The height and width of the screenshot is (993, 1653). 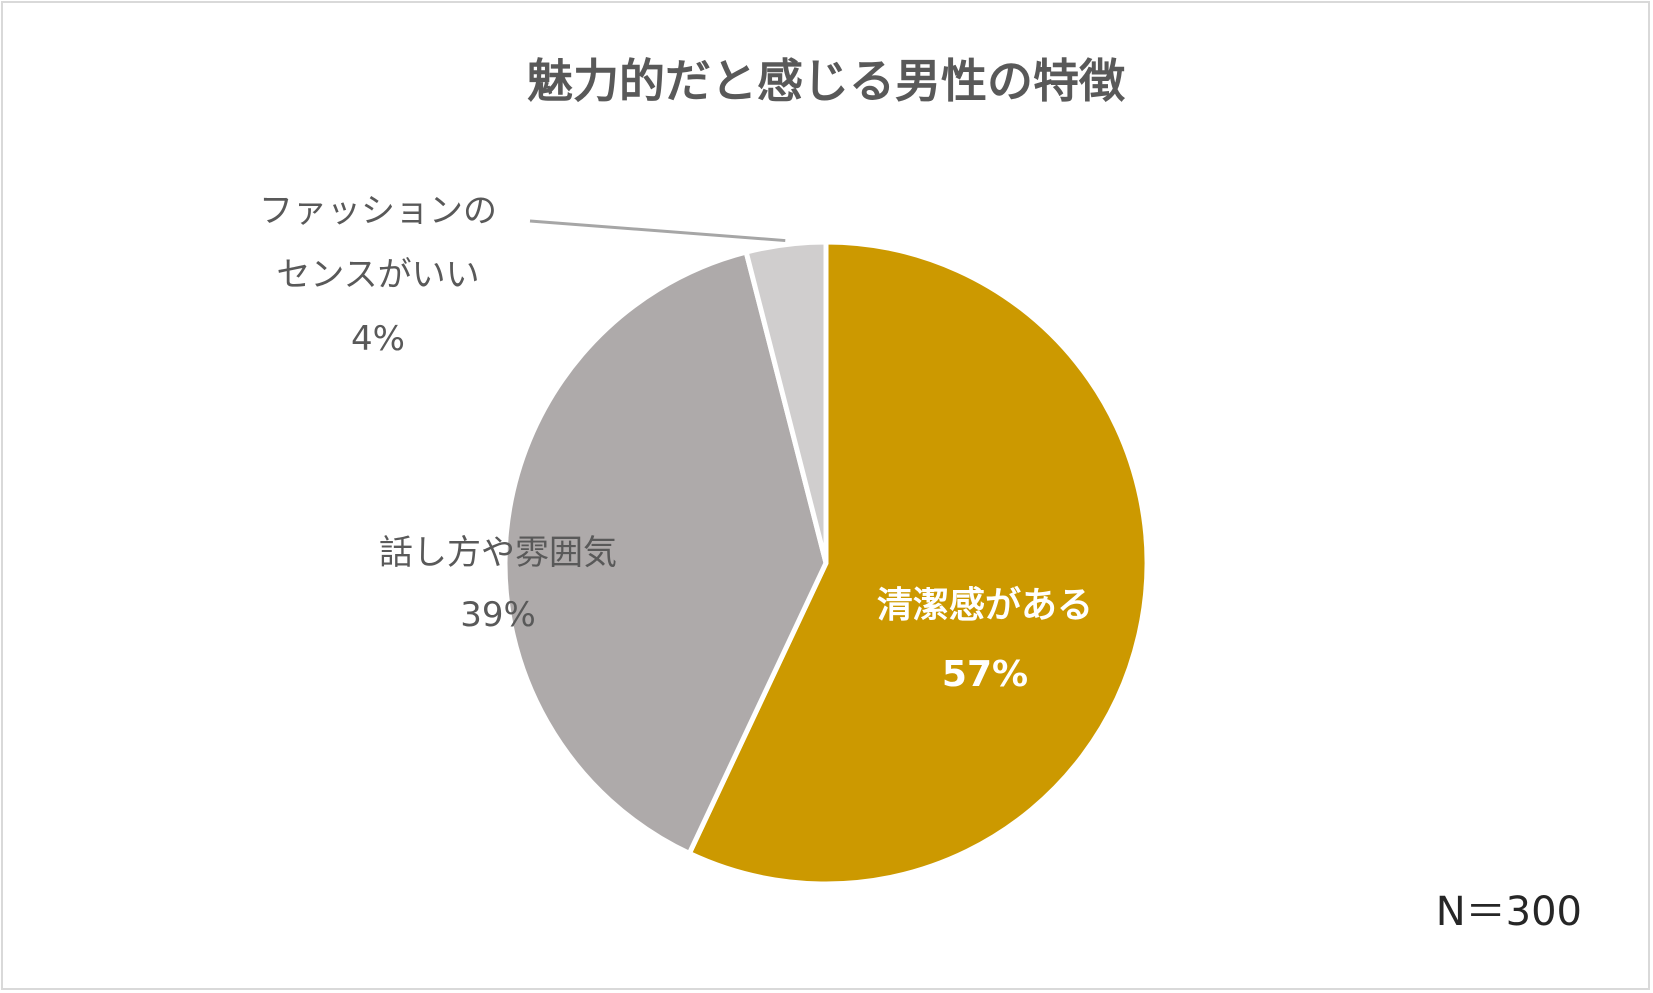 What do you see at coordinates (985, 674) in the screenshot?
I see `slice-value-cleanliness: 57%` at bounding box center [985, 674].